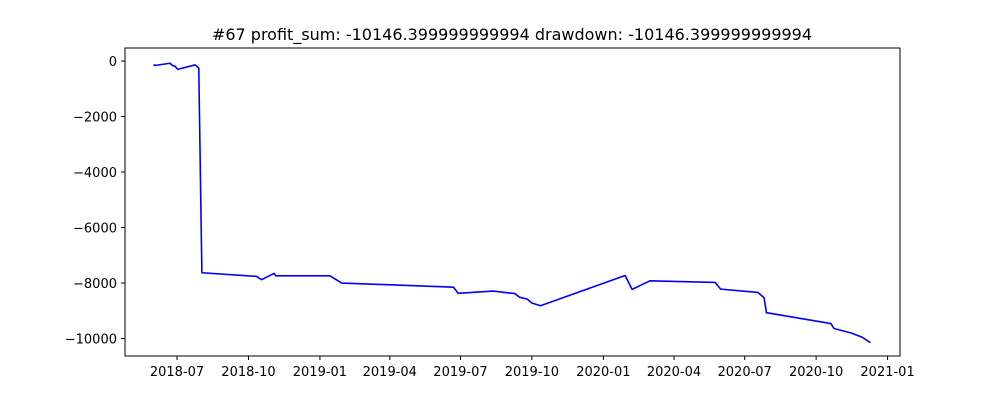  Describe the element at coordinates (113, 62) in the screenshot. I see `y-tick-label: 0` at that location.